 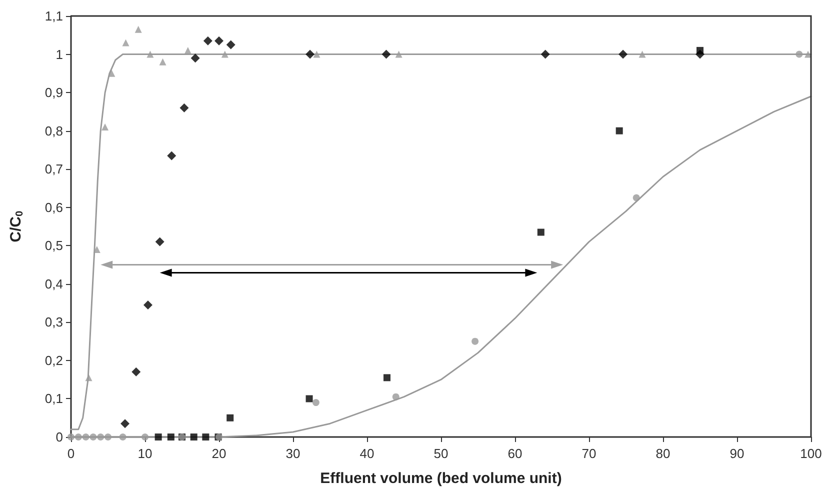 I want to click on y-tick-label: 0,8, so click(x=53, y=130).